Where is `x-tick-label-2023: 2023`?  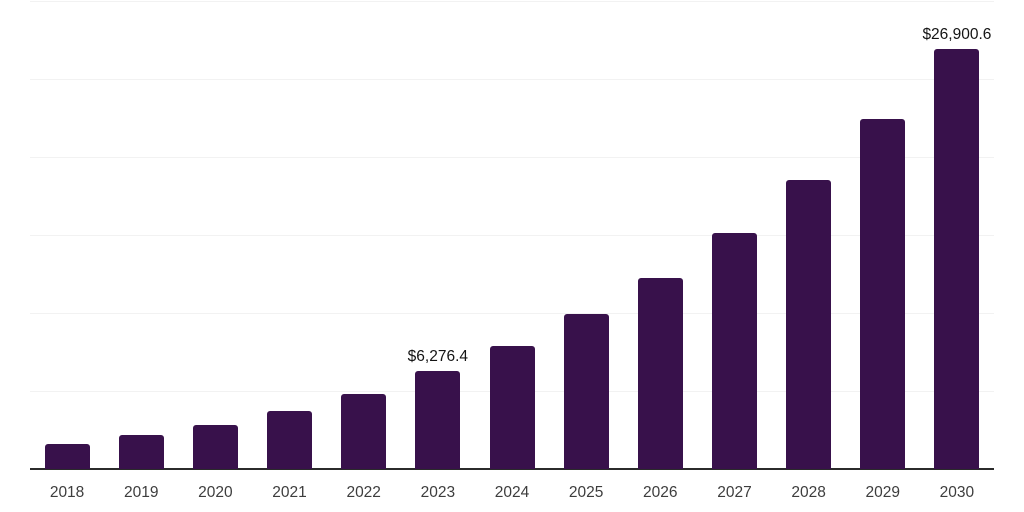 x-tick-label-2023: 2023 is located at coordinates (438, 492).